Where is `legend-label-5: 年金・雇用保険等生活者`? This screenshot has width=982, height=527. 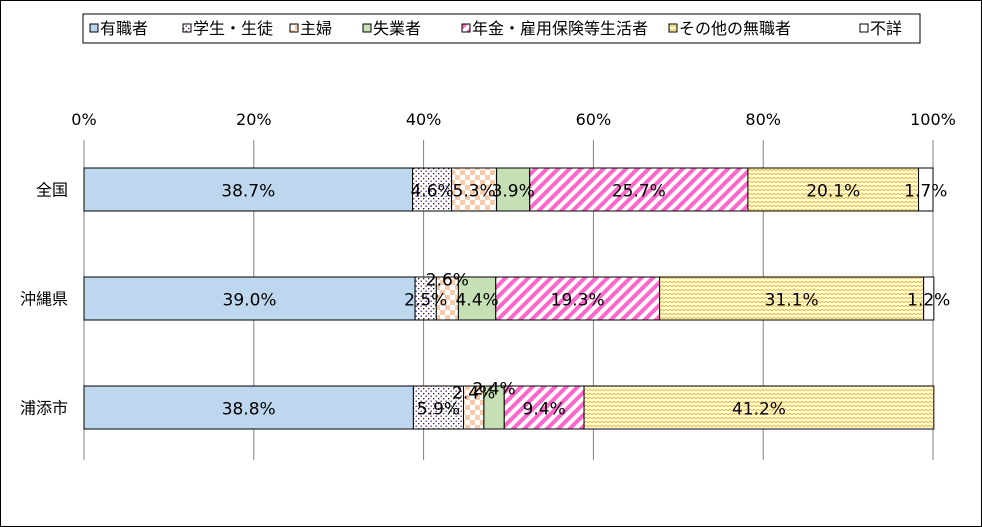 legend-label-5: 年金・雇用保険等生活者 is located at coordinates (560, 28).